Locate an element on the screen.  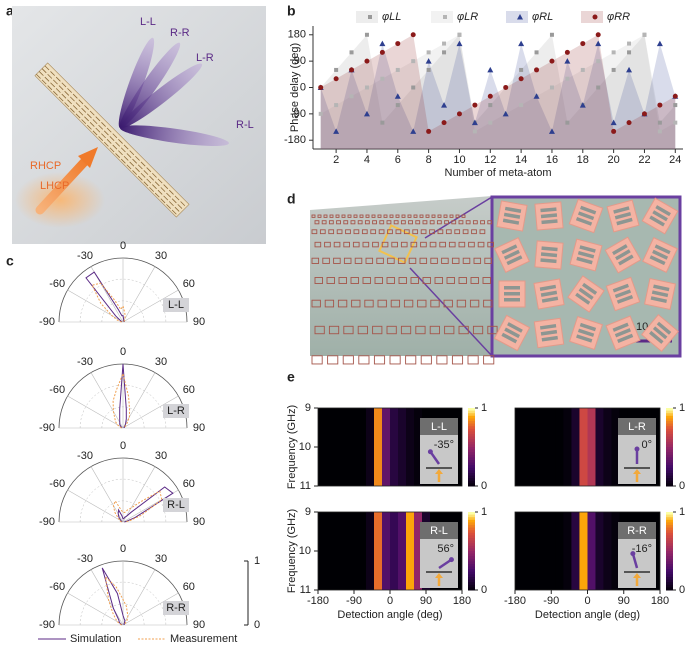
y-tick-label: 10 is located at coordinates (305, 447).